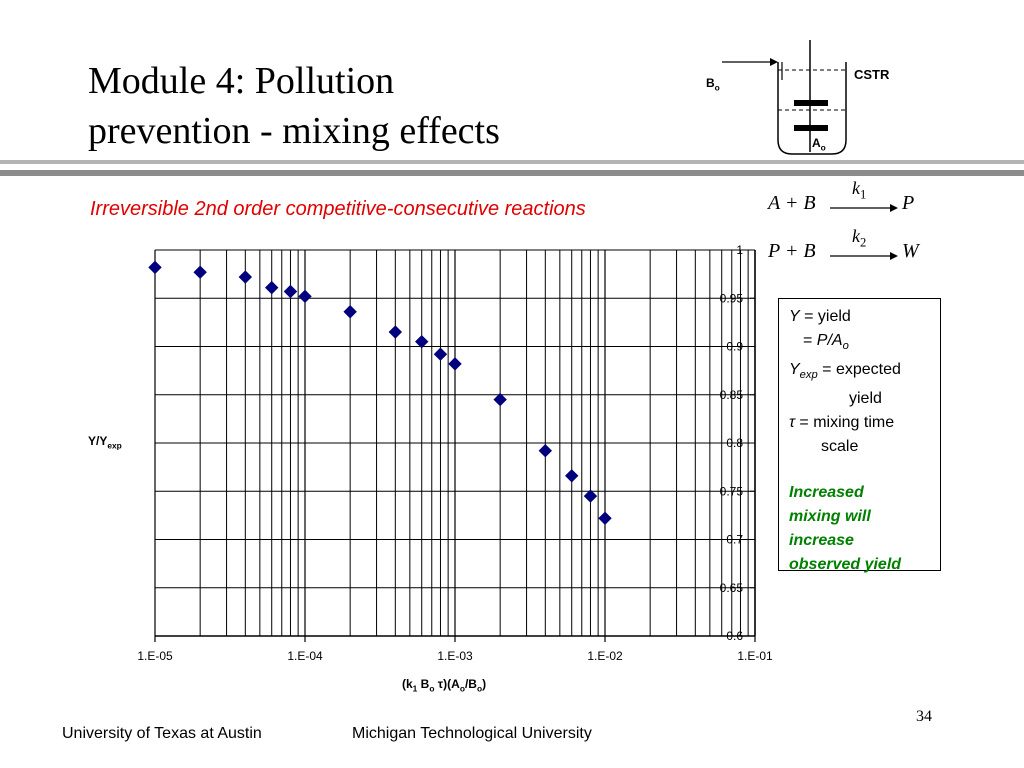 The height and width of the screenshot is (768, 1024). I want to click on separator-rule-bottom, so click(512, 173).